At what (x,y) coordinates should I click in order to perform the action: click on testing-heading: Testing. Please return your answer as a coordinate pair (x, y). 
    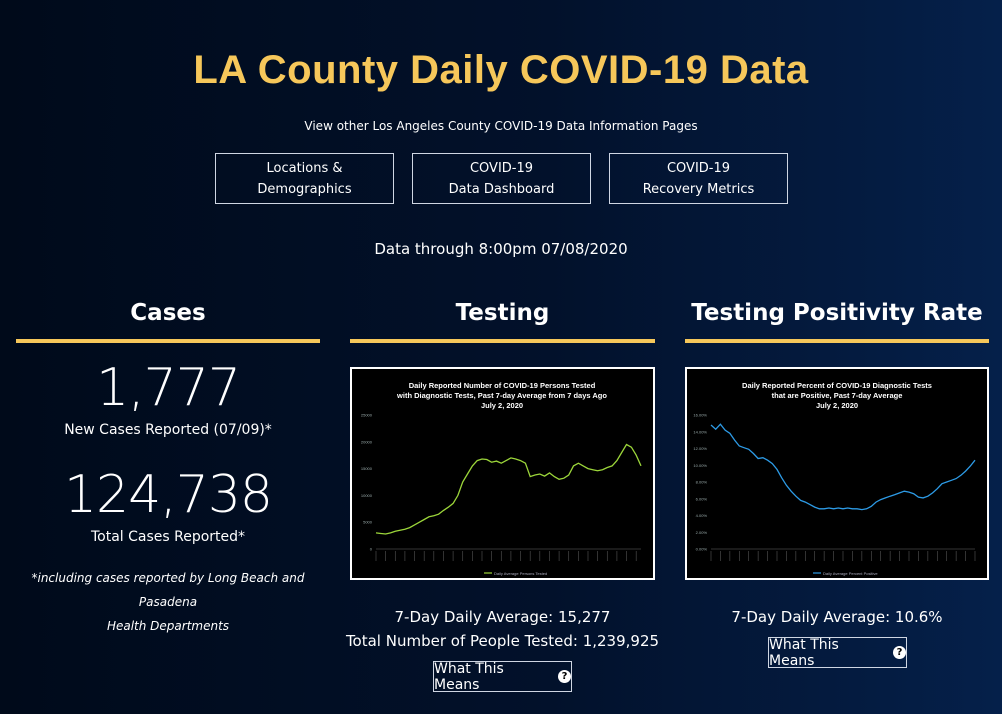
    Looking at the image, I should click on (502, 313).